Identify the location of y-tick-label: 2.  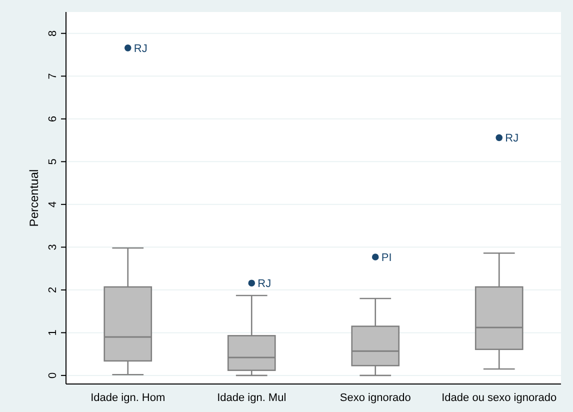
(53, 289).